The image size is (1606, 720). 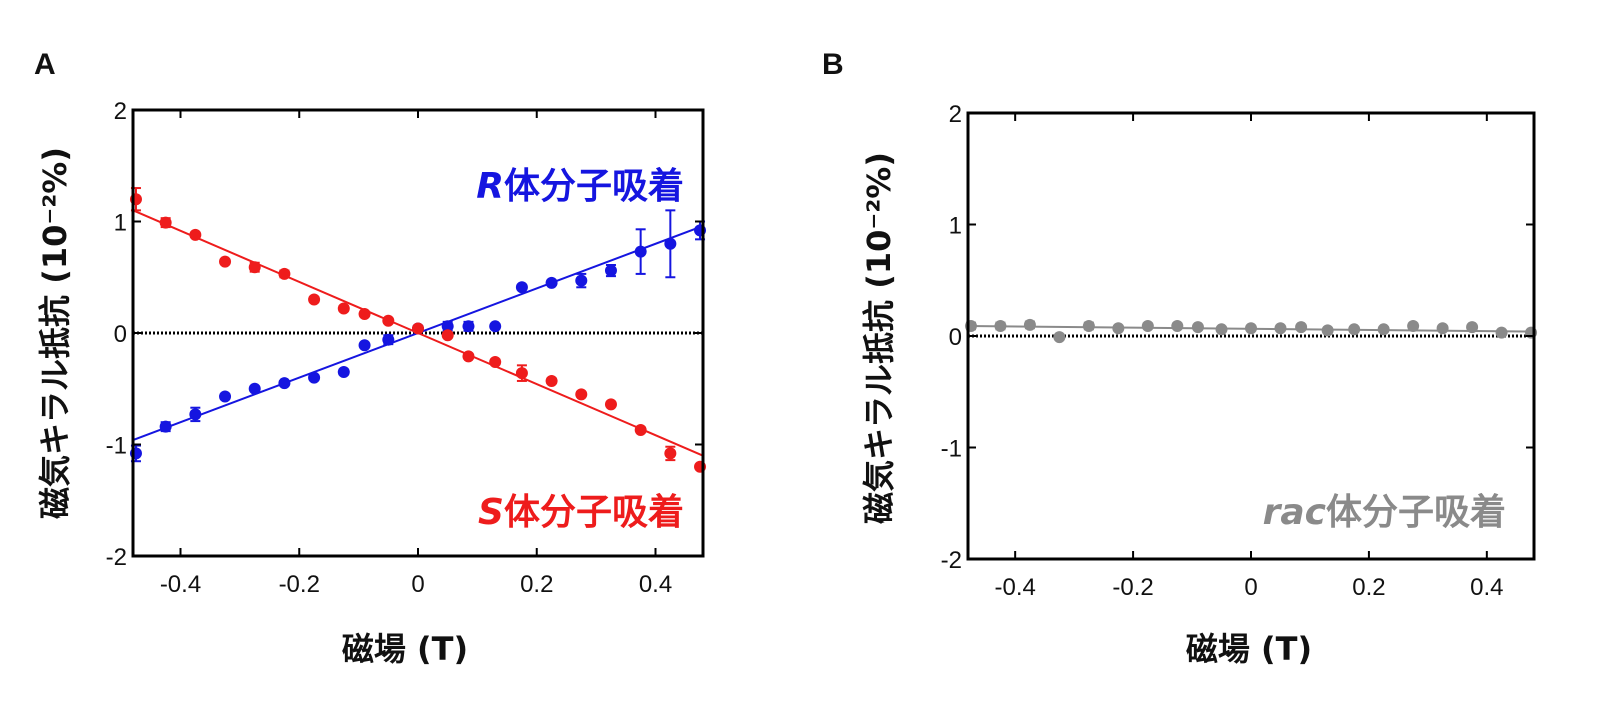 What do you see at coordinates (955, 226) in the screenshot?
I see `panel-b-y-tick-label: 1` at bounding box center [955, 226].